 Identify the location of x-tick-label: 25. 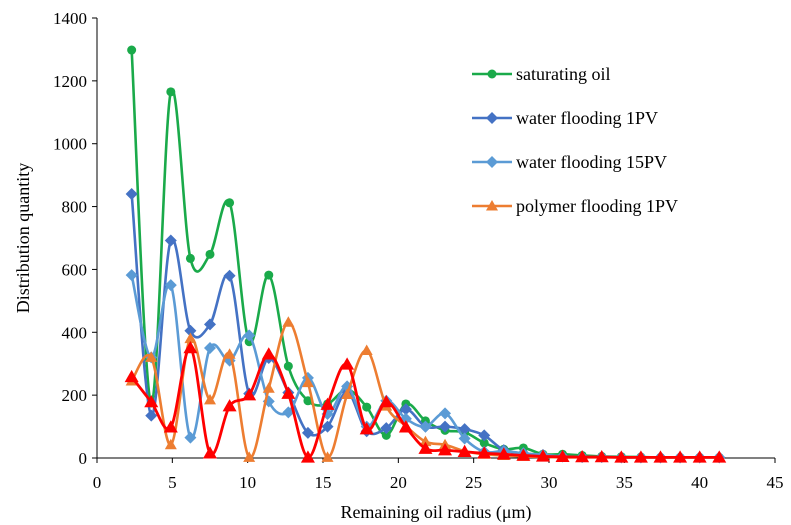
(473, 482).